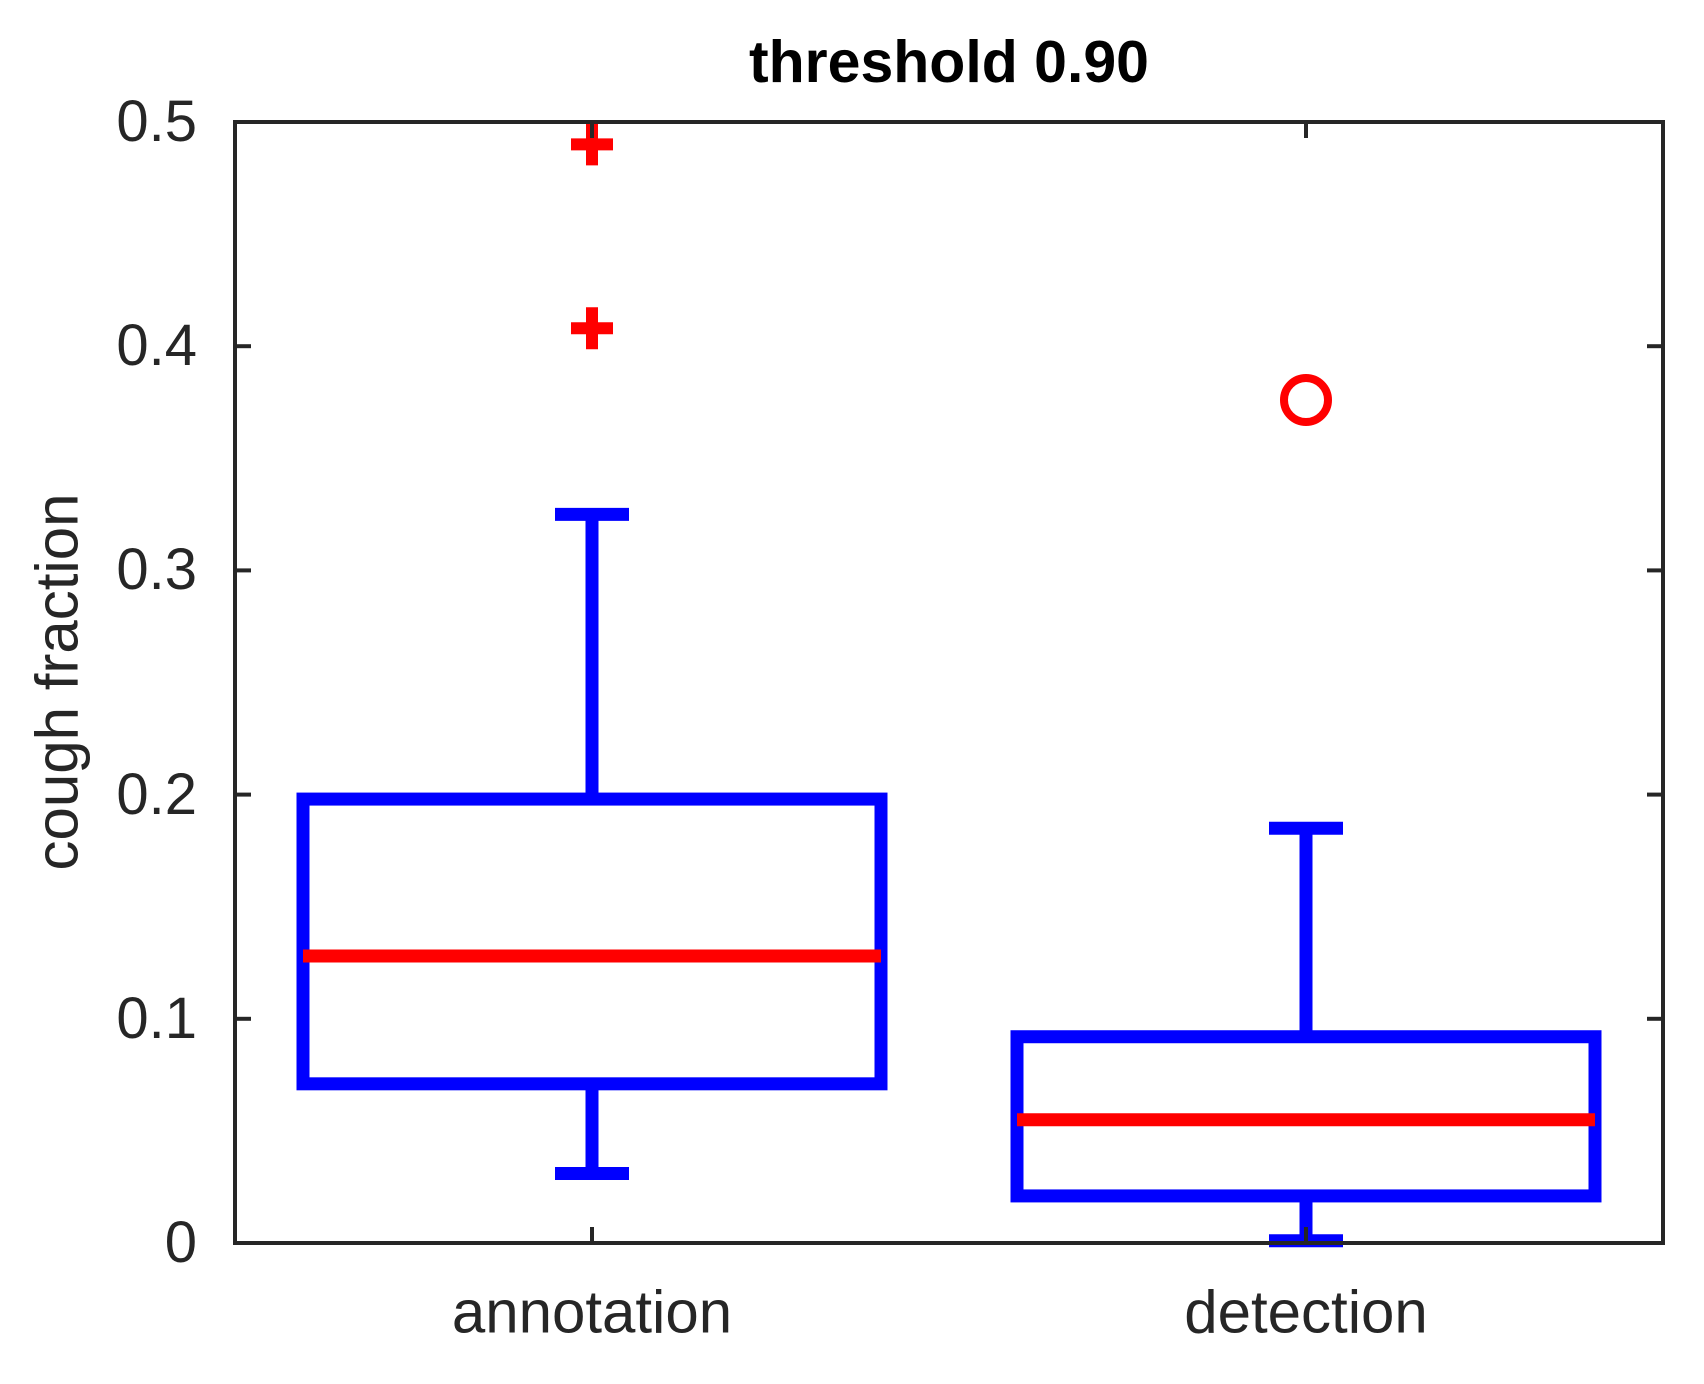 The image size is (1704, 1384). Describe the element at coordinates (592, 1312) in the screenshot. I see `x-category-label: annotation` at that location.